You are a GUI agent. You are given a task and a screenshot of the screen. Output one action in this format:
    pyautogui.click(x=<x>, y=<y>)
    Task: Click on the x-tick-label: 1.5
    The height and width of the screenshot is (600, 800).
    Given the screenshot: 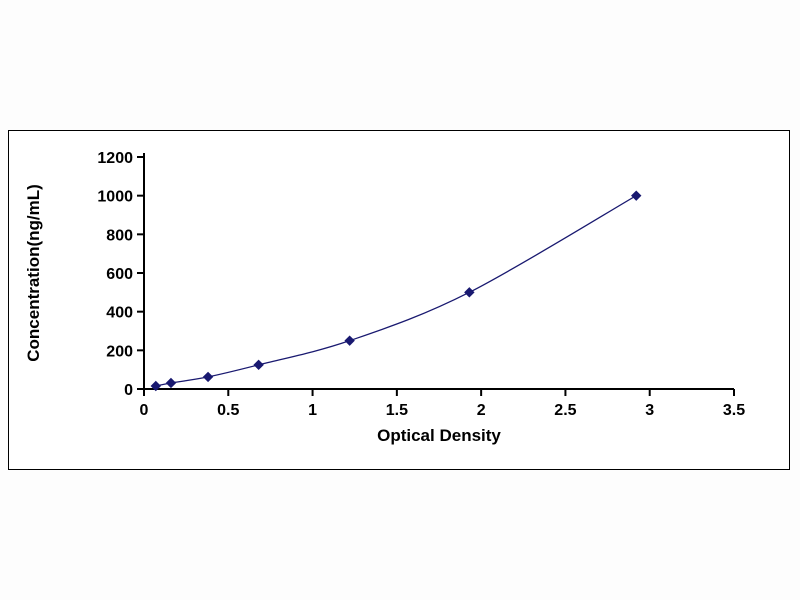 What is the action you would take?
    pyautogui.click(x=397, y=410)
    